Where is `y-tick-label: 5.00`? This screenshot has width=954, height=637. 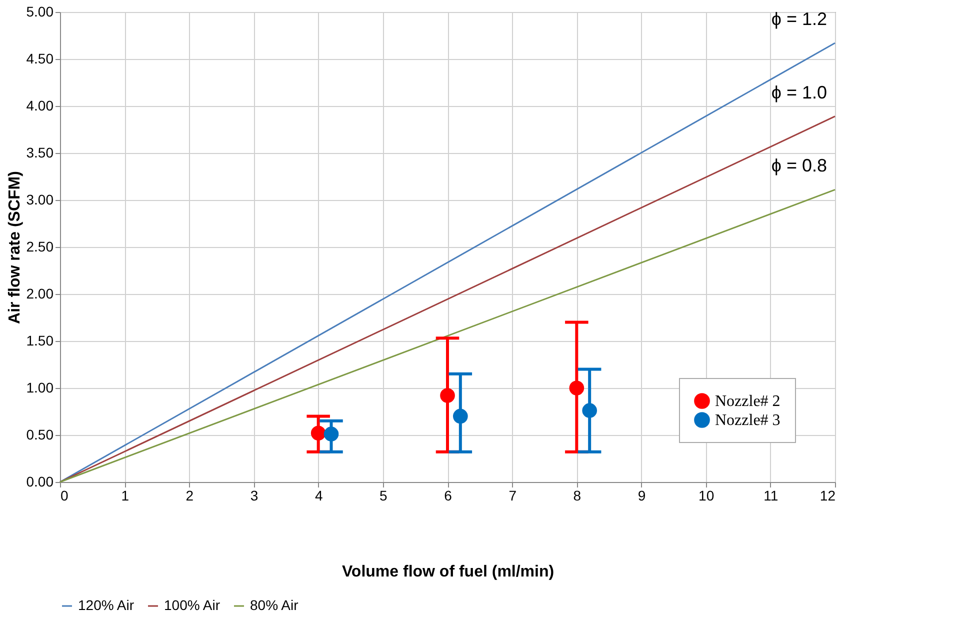 y-tick-label: 5.00 is located at coordinates (40, 12).